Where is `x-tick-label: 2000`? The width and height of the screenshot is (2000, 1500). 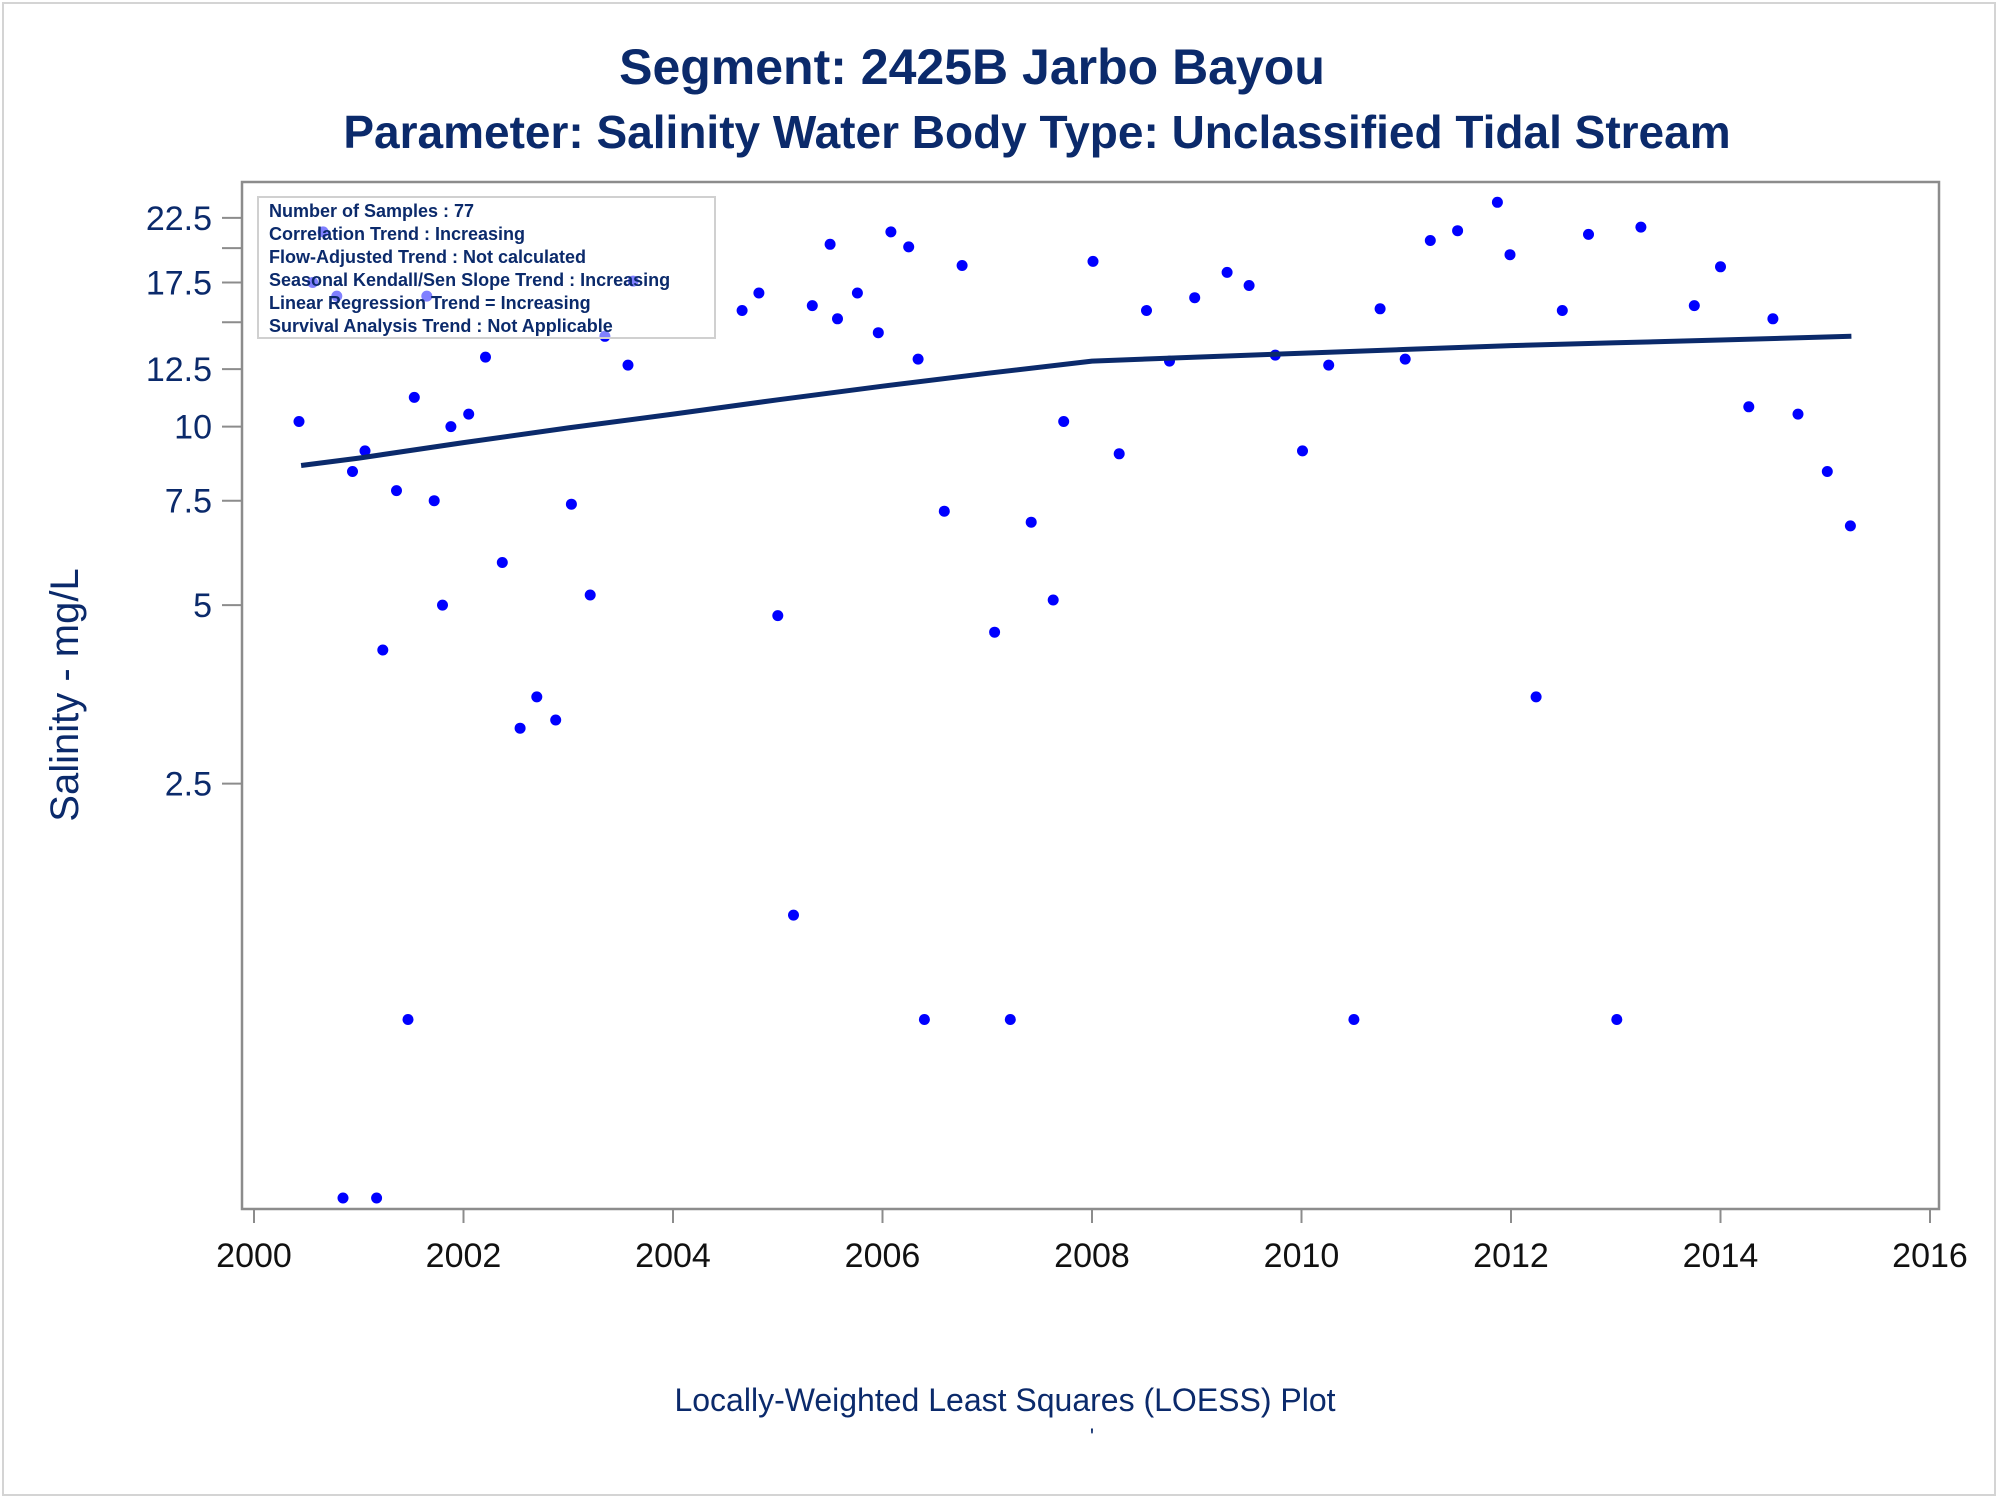
x-tick-label: 2000 is located at coordinates (254, 1256).